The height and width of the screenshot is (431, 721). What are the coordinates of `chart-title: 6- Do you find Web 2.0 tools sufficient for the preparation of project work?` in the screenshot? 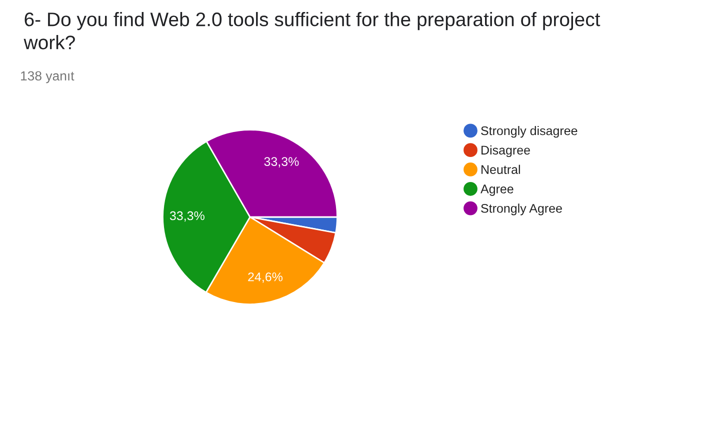 It's located at (312, 31).